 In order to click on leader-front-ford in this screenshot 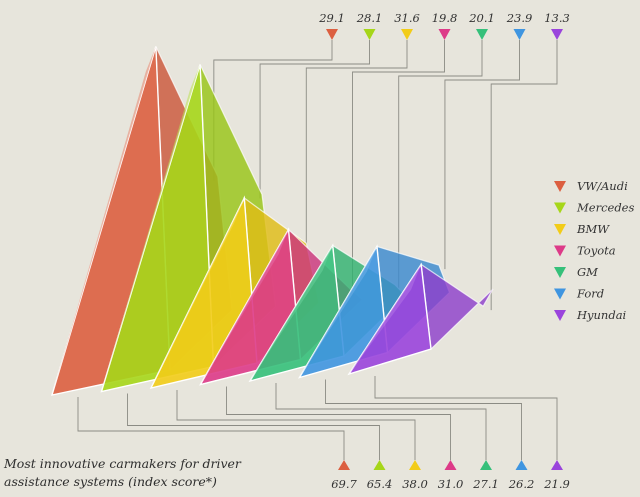, I will do `click(423, 419)`.